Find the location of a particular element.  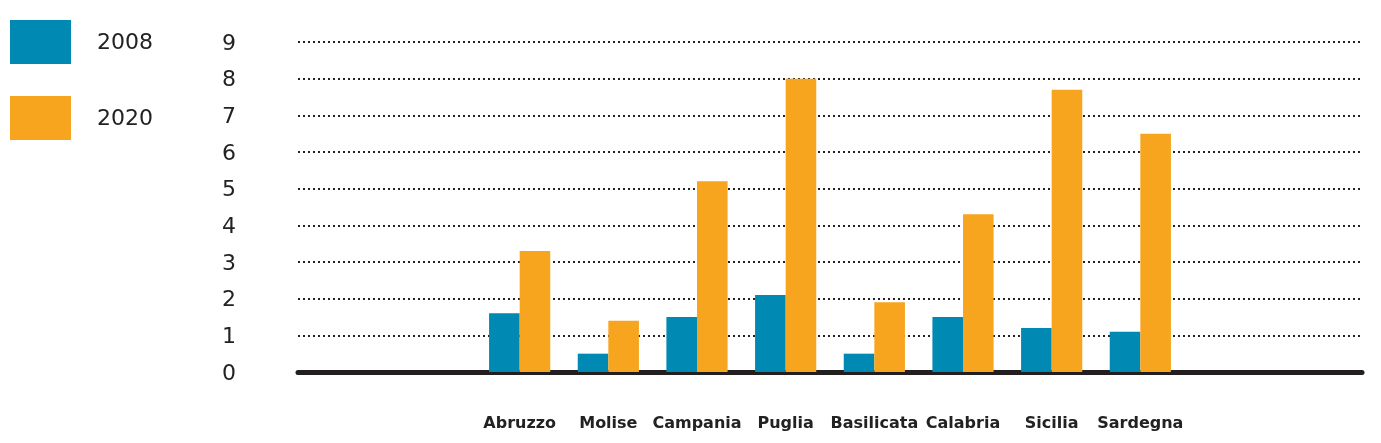

x-tick-label: Calabria is located at coordinates (963, 422).